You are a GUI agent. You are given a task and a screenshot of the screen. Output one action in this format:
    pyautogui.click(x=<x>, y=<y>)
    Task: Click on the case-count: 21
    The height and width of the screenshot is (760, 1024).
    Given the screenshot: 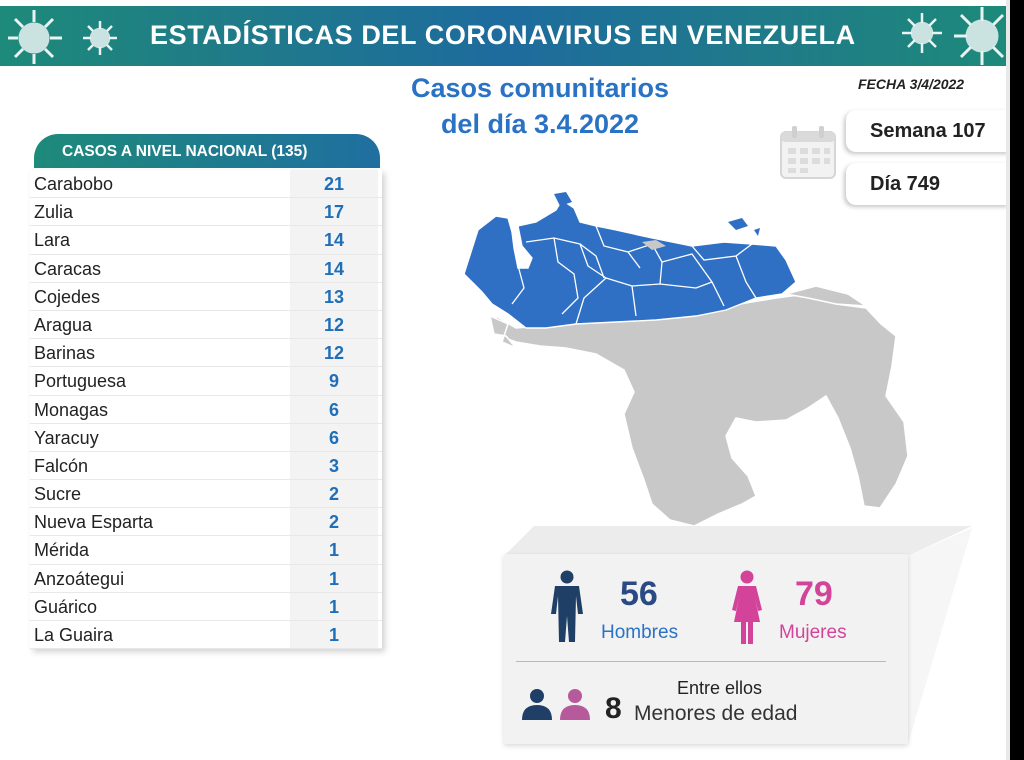 What is the action you would take?
    pyautogui.click(x=334, y=184)
    